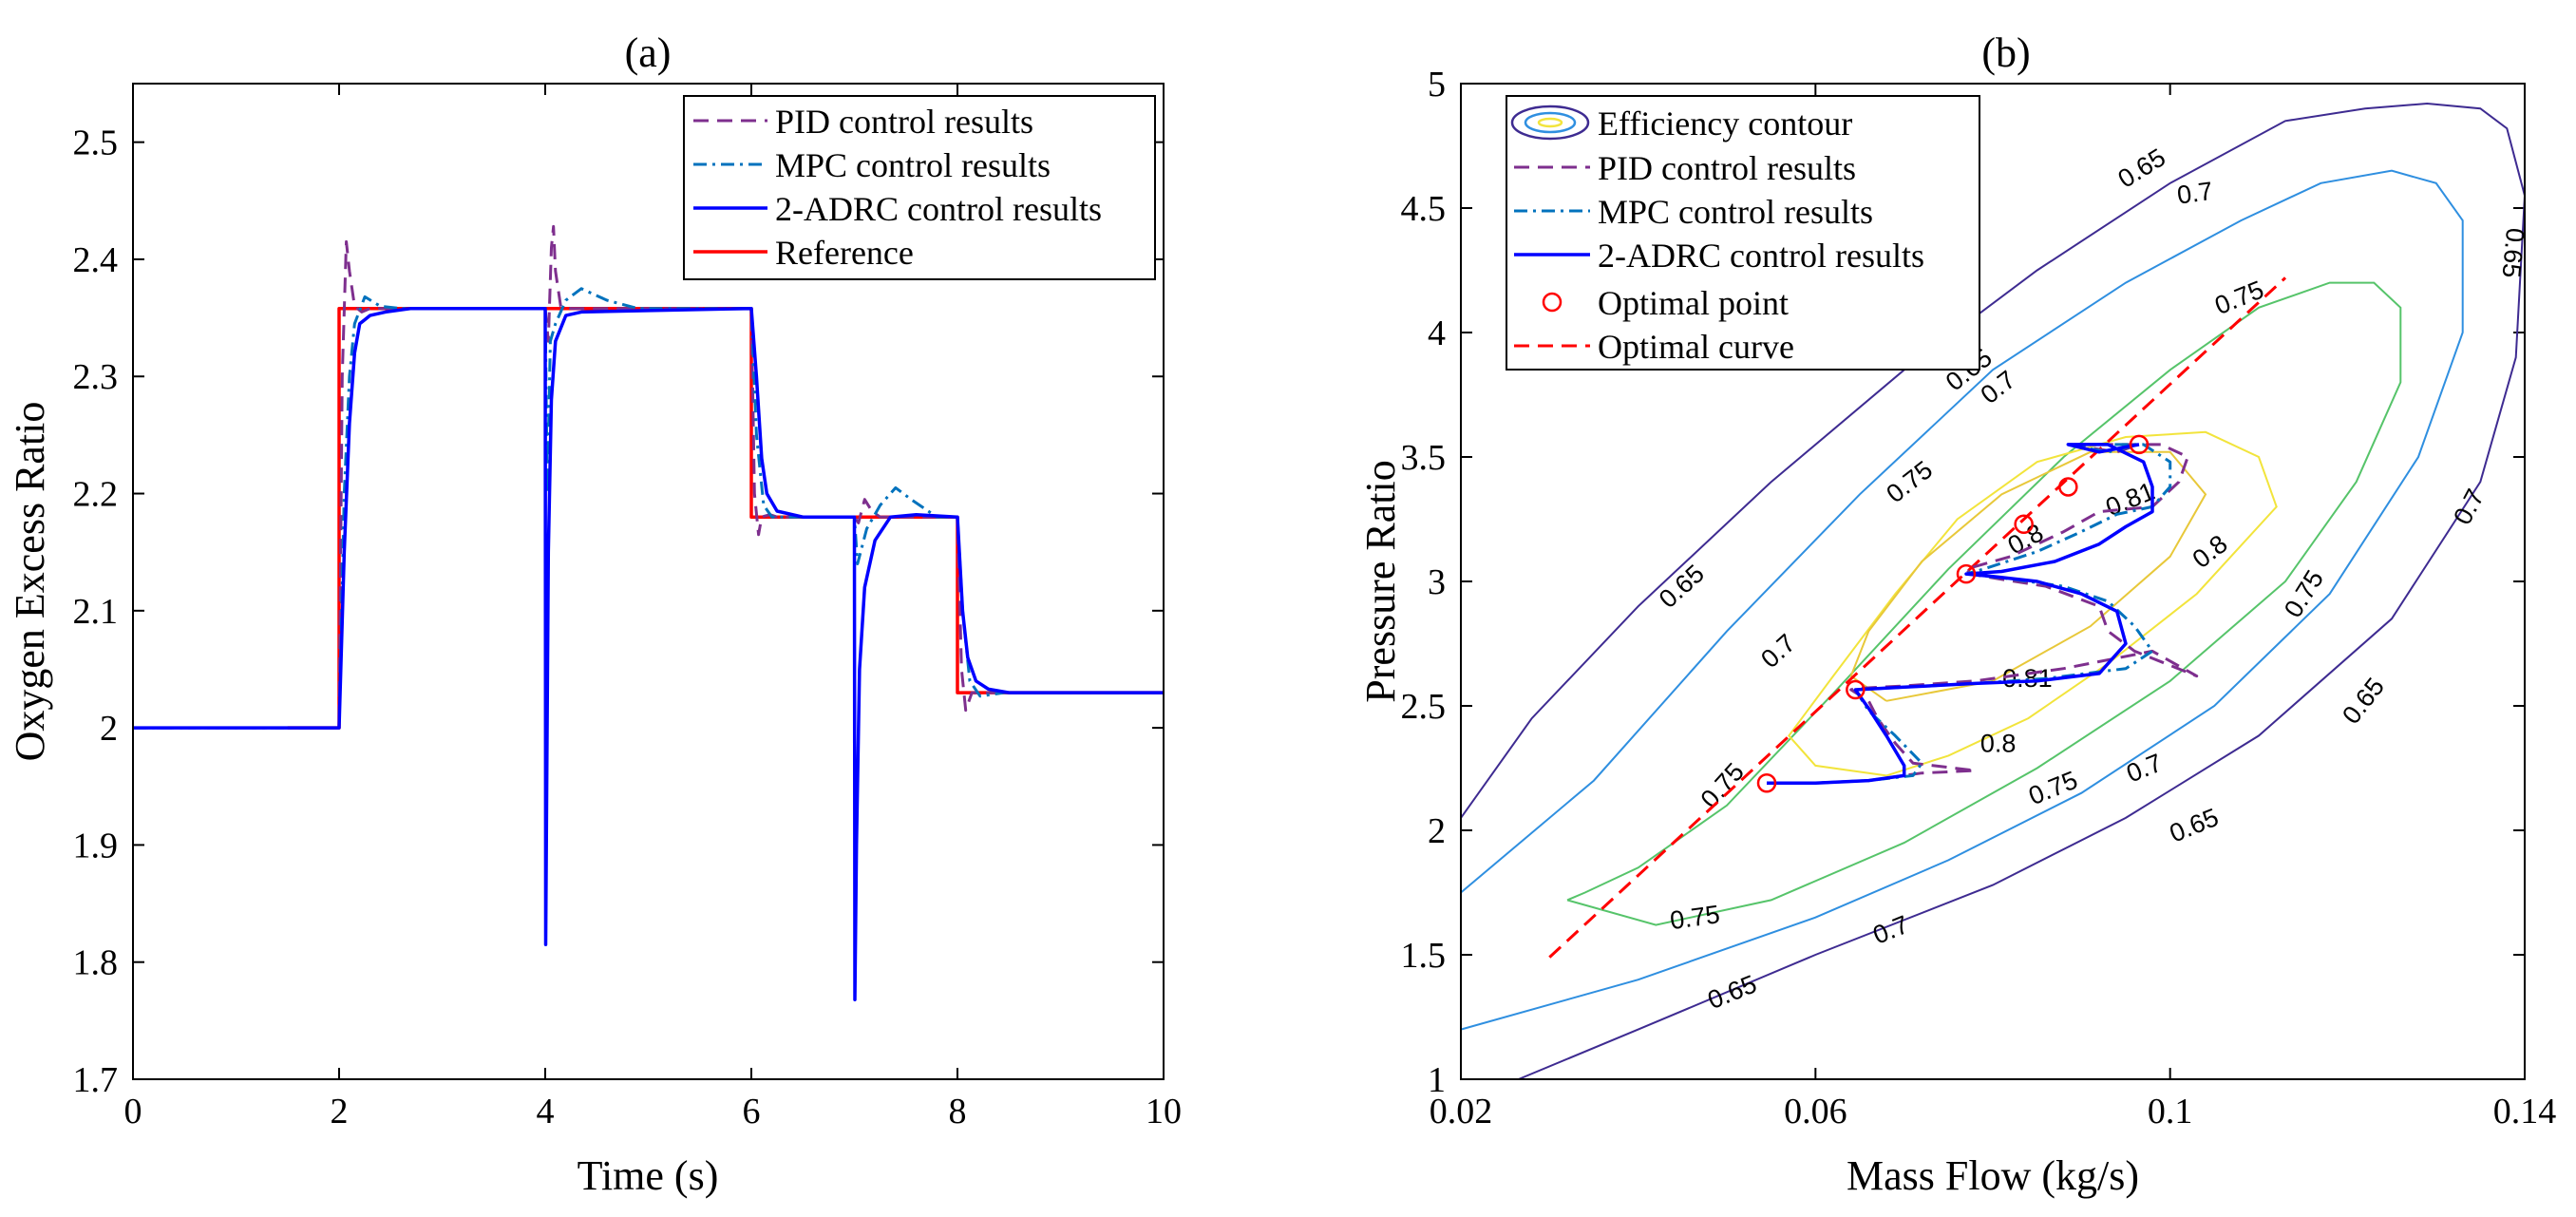 This screenshot has height=1217, width=2576. Describe the element at coordinates (1437, 831) in the screenshot. I see `b-ytick-label: 2` at that location.